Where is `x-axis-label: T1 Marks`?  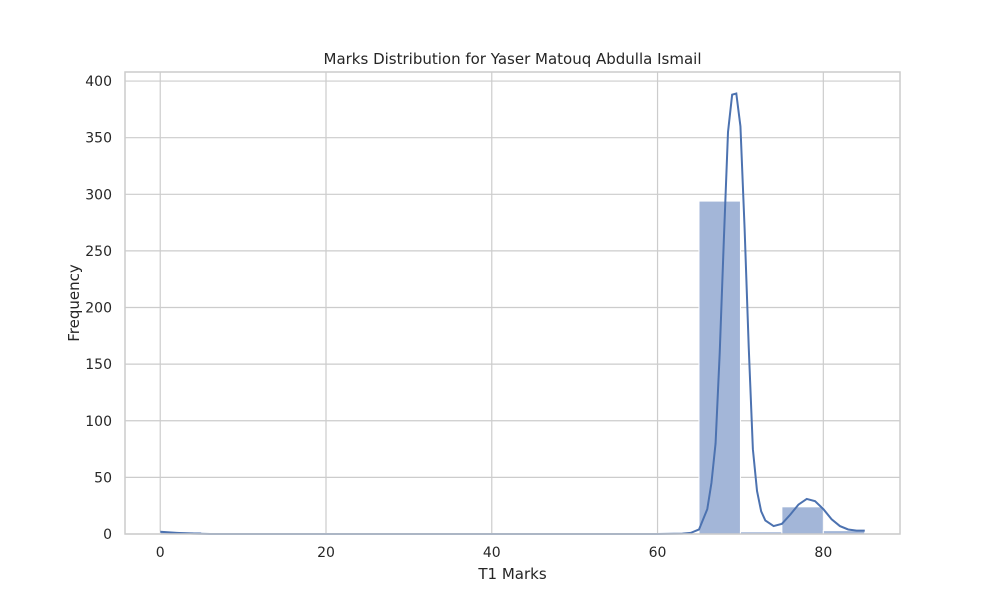 x-axis-label: T1 Marks is located at coordinates (511, 574).